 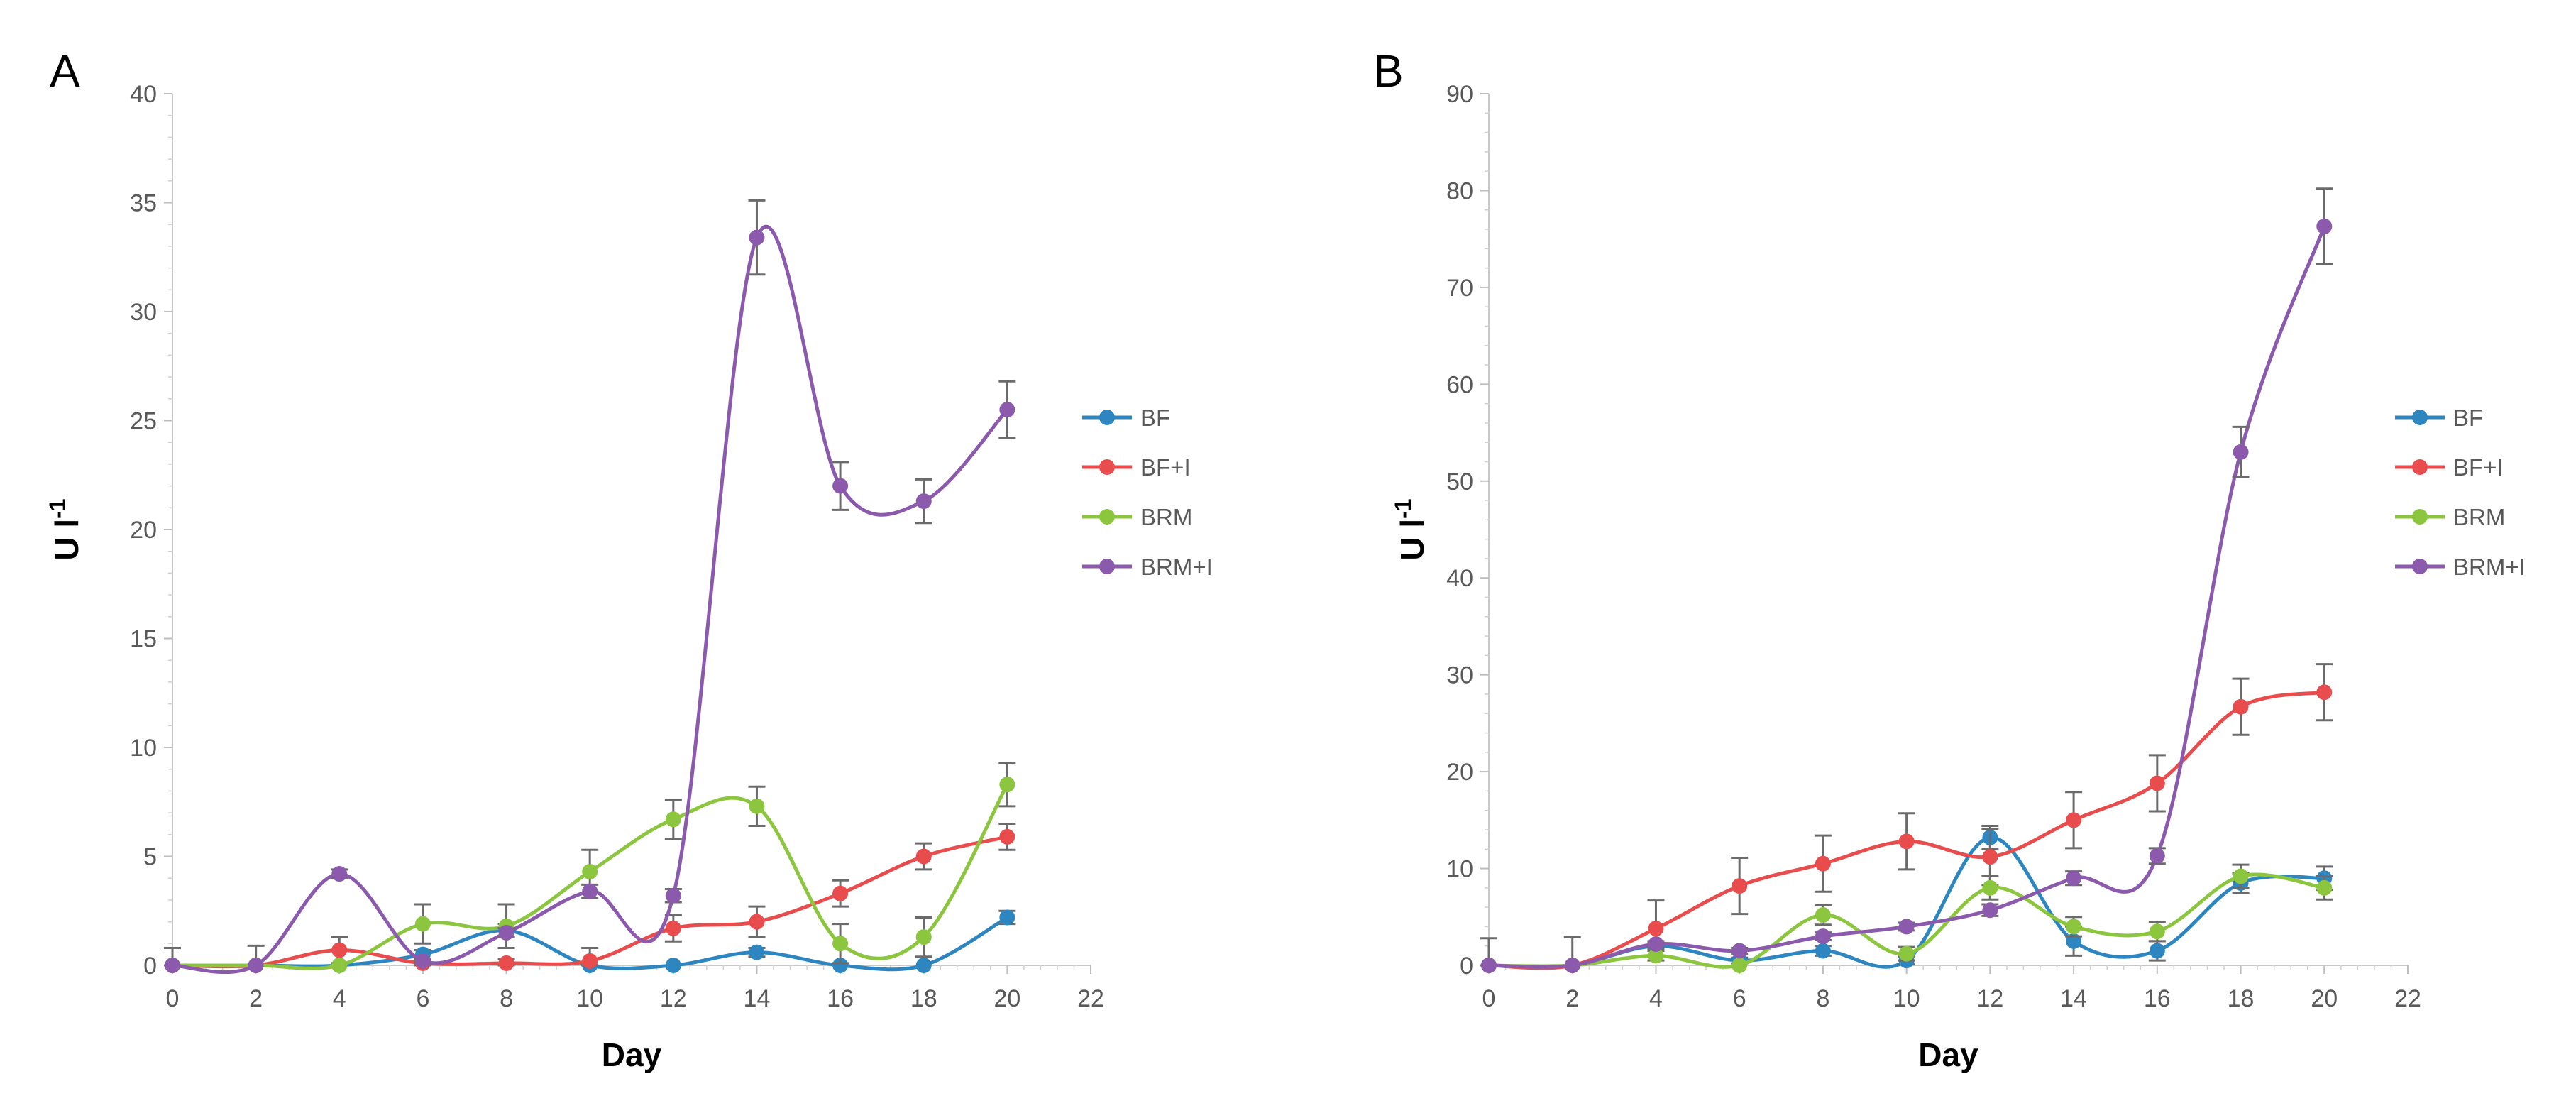 I want to click on x-tick-label: 18, so click(x=2241, y=998).